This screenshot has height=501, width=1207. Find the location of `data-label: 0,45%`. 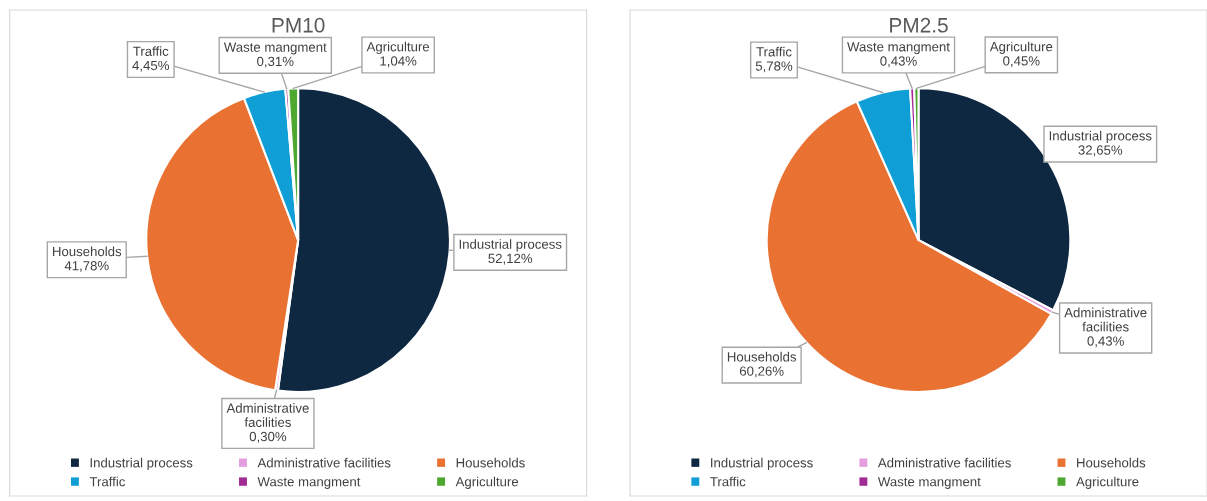

data-label: 0,45% is located at coordinates (1021, 62).